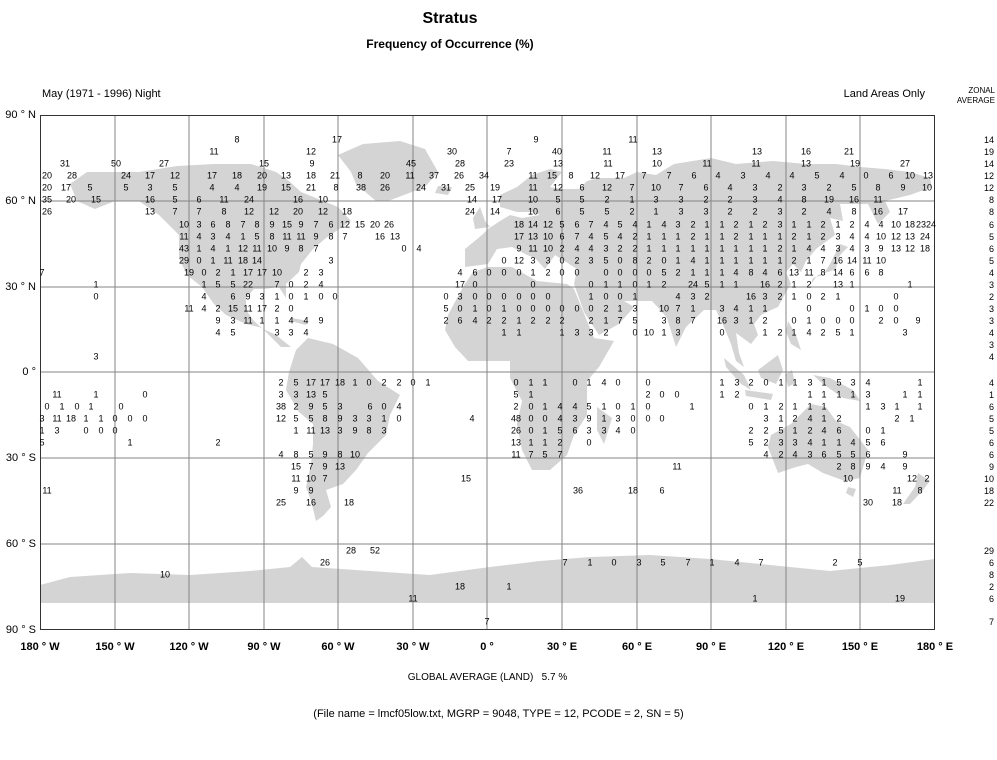  I want to click on grid-value: 28, so click(351, 550).